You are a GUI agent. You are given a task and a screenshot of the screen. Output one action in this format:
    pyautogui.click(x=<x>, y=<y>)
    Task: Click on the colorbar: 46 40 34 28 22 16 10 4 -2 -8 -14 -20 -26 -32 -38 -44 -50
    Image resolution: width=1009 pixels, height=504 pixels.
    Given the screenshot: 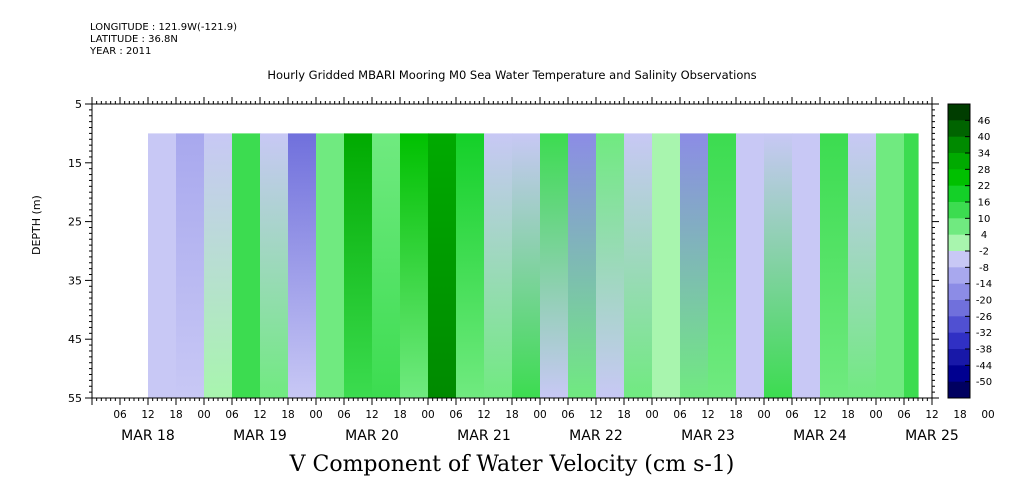 What is the action you would take?
    pyautogui.click(x=969, y=251)
    